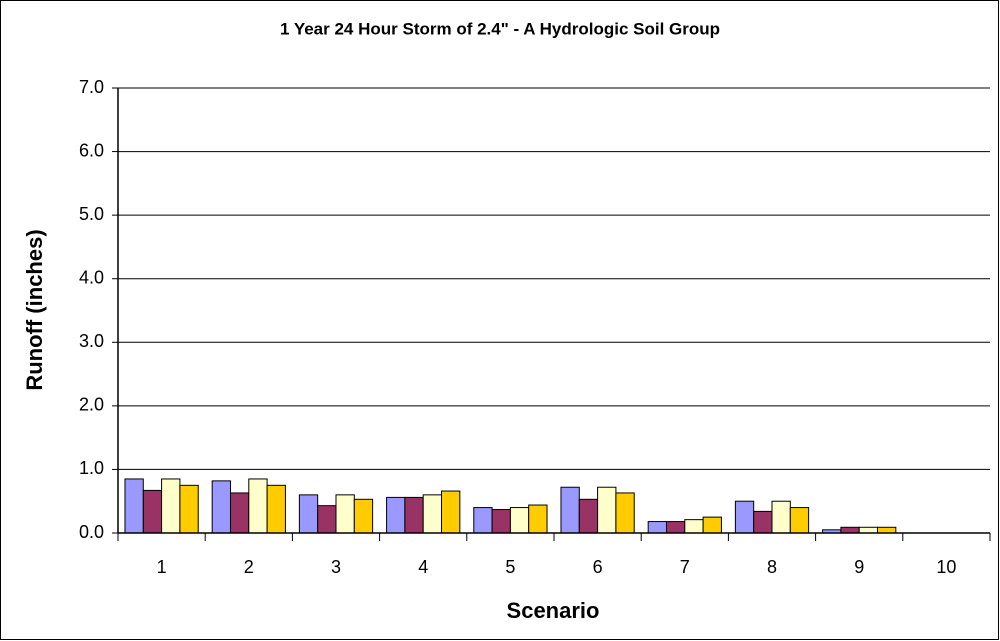  What do you see at coordinates (249, 567) in the screenshot?
I see `x-tick-label: 2` at bounding box center [249, 567].